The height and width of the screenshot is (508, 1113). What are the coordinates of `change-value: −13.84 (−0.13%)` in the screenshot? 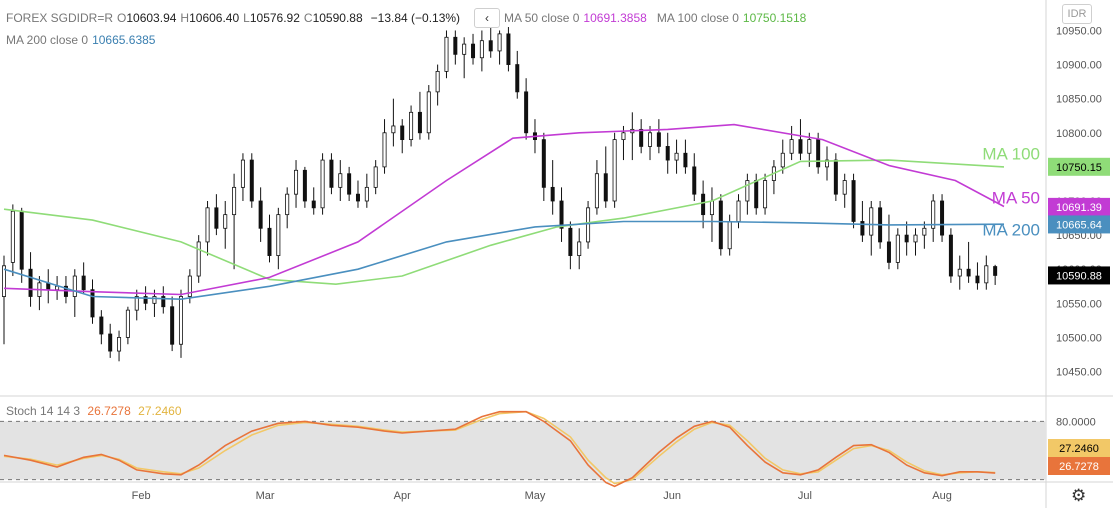 It's located at (415, 18).